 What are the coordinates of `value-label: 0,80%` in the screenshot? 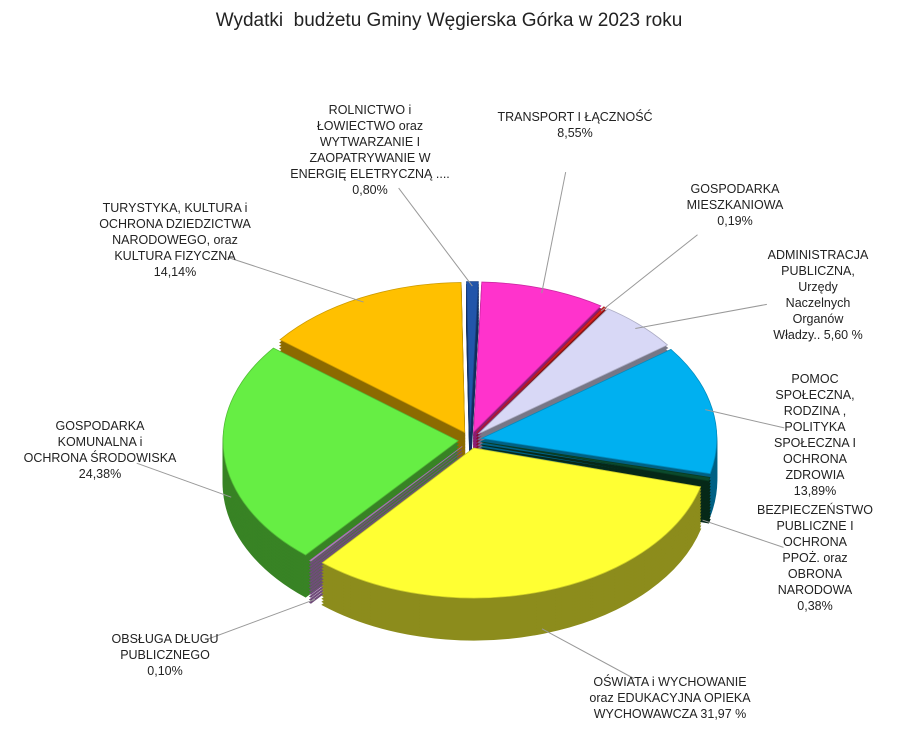 It's located at (370, 190).